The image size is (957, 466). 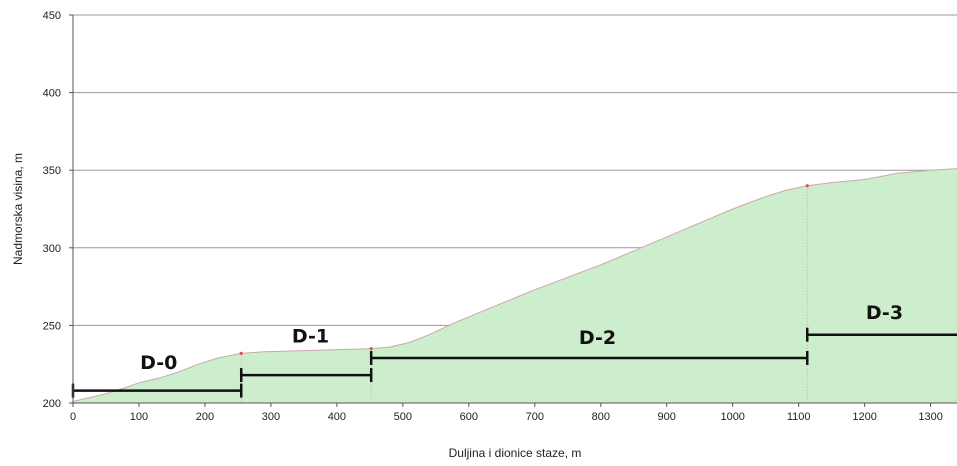 What do you see at coordinates (52, 404) in the screenshot?
I see `y-tick-label: 200` at bounding box center [52, 404].